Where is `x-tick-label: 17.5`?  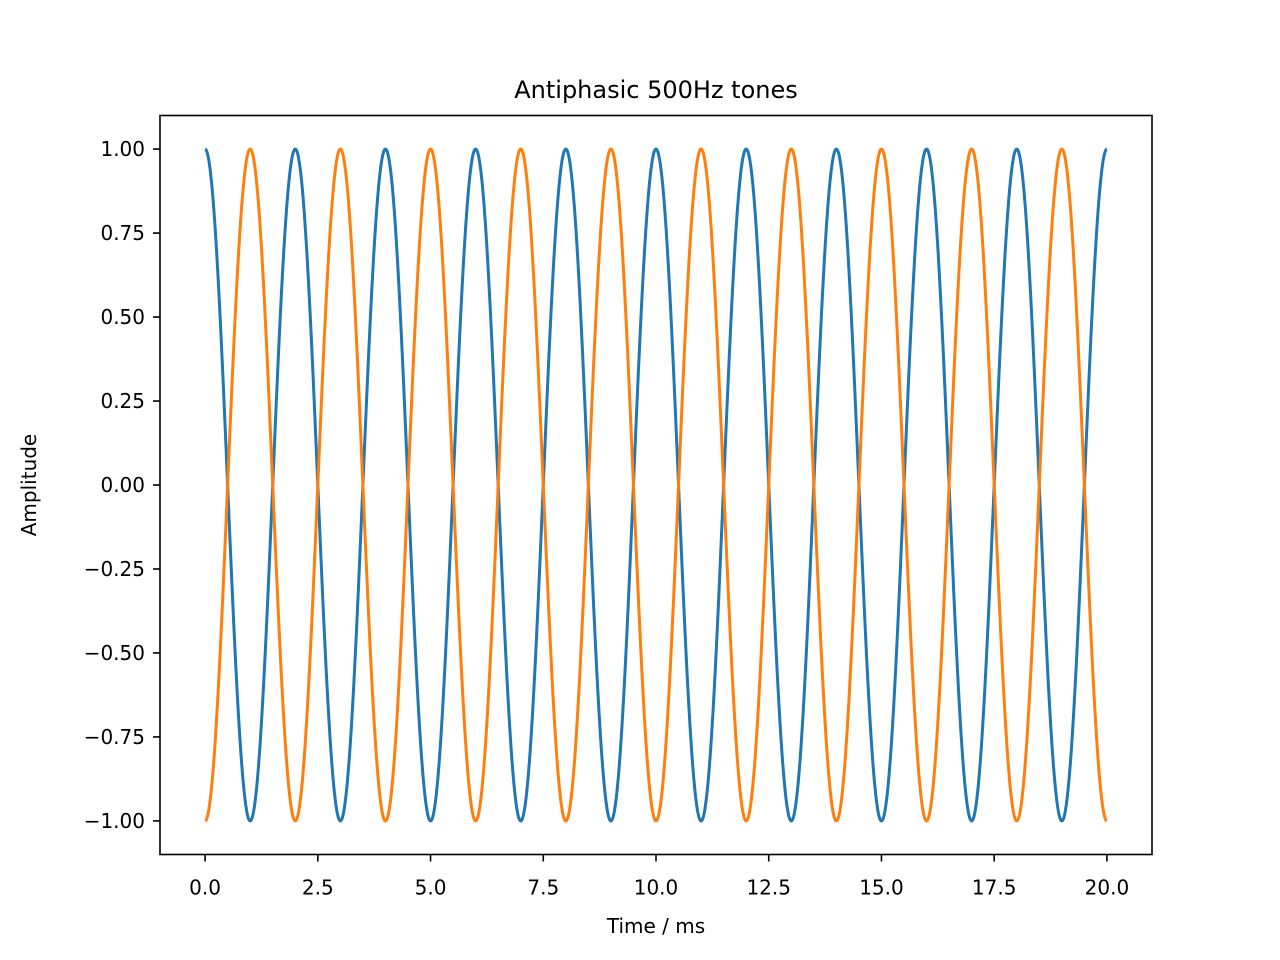
x-tick-label: 17.5 is located at coordinates (994, 888).